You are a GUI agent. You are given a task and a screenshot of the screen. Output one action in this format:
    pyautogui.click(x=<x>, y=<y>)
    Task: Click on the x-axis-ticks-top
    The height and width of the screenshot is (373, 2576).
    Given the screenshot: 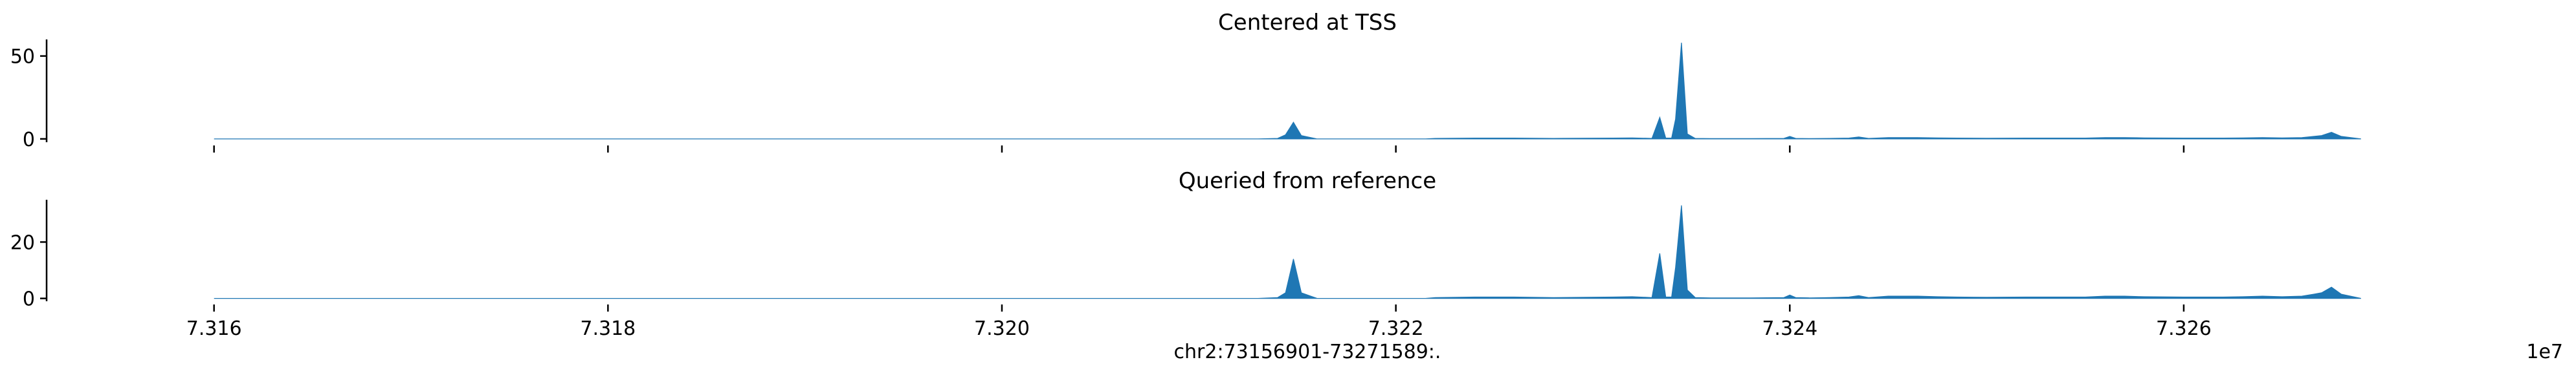 What is the action you would take?
    pyautogui.click(x=1199, y=149)
    